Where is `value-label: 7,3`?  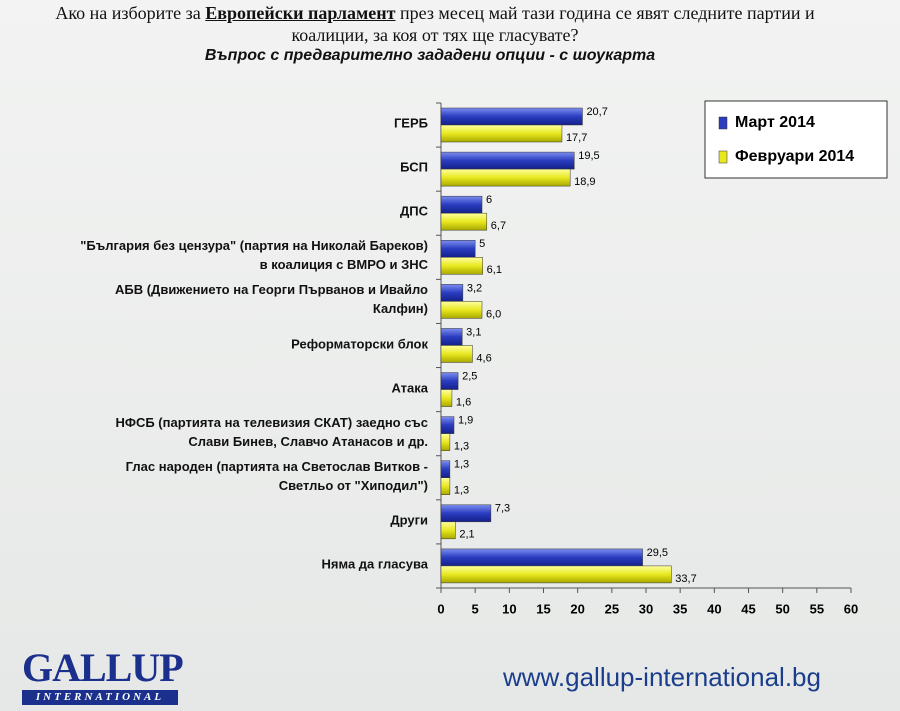 value-label: 7,3 is located at coordinates (502, 509).